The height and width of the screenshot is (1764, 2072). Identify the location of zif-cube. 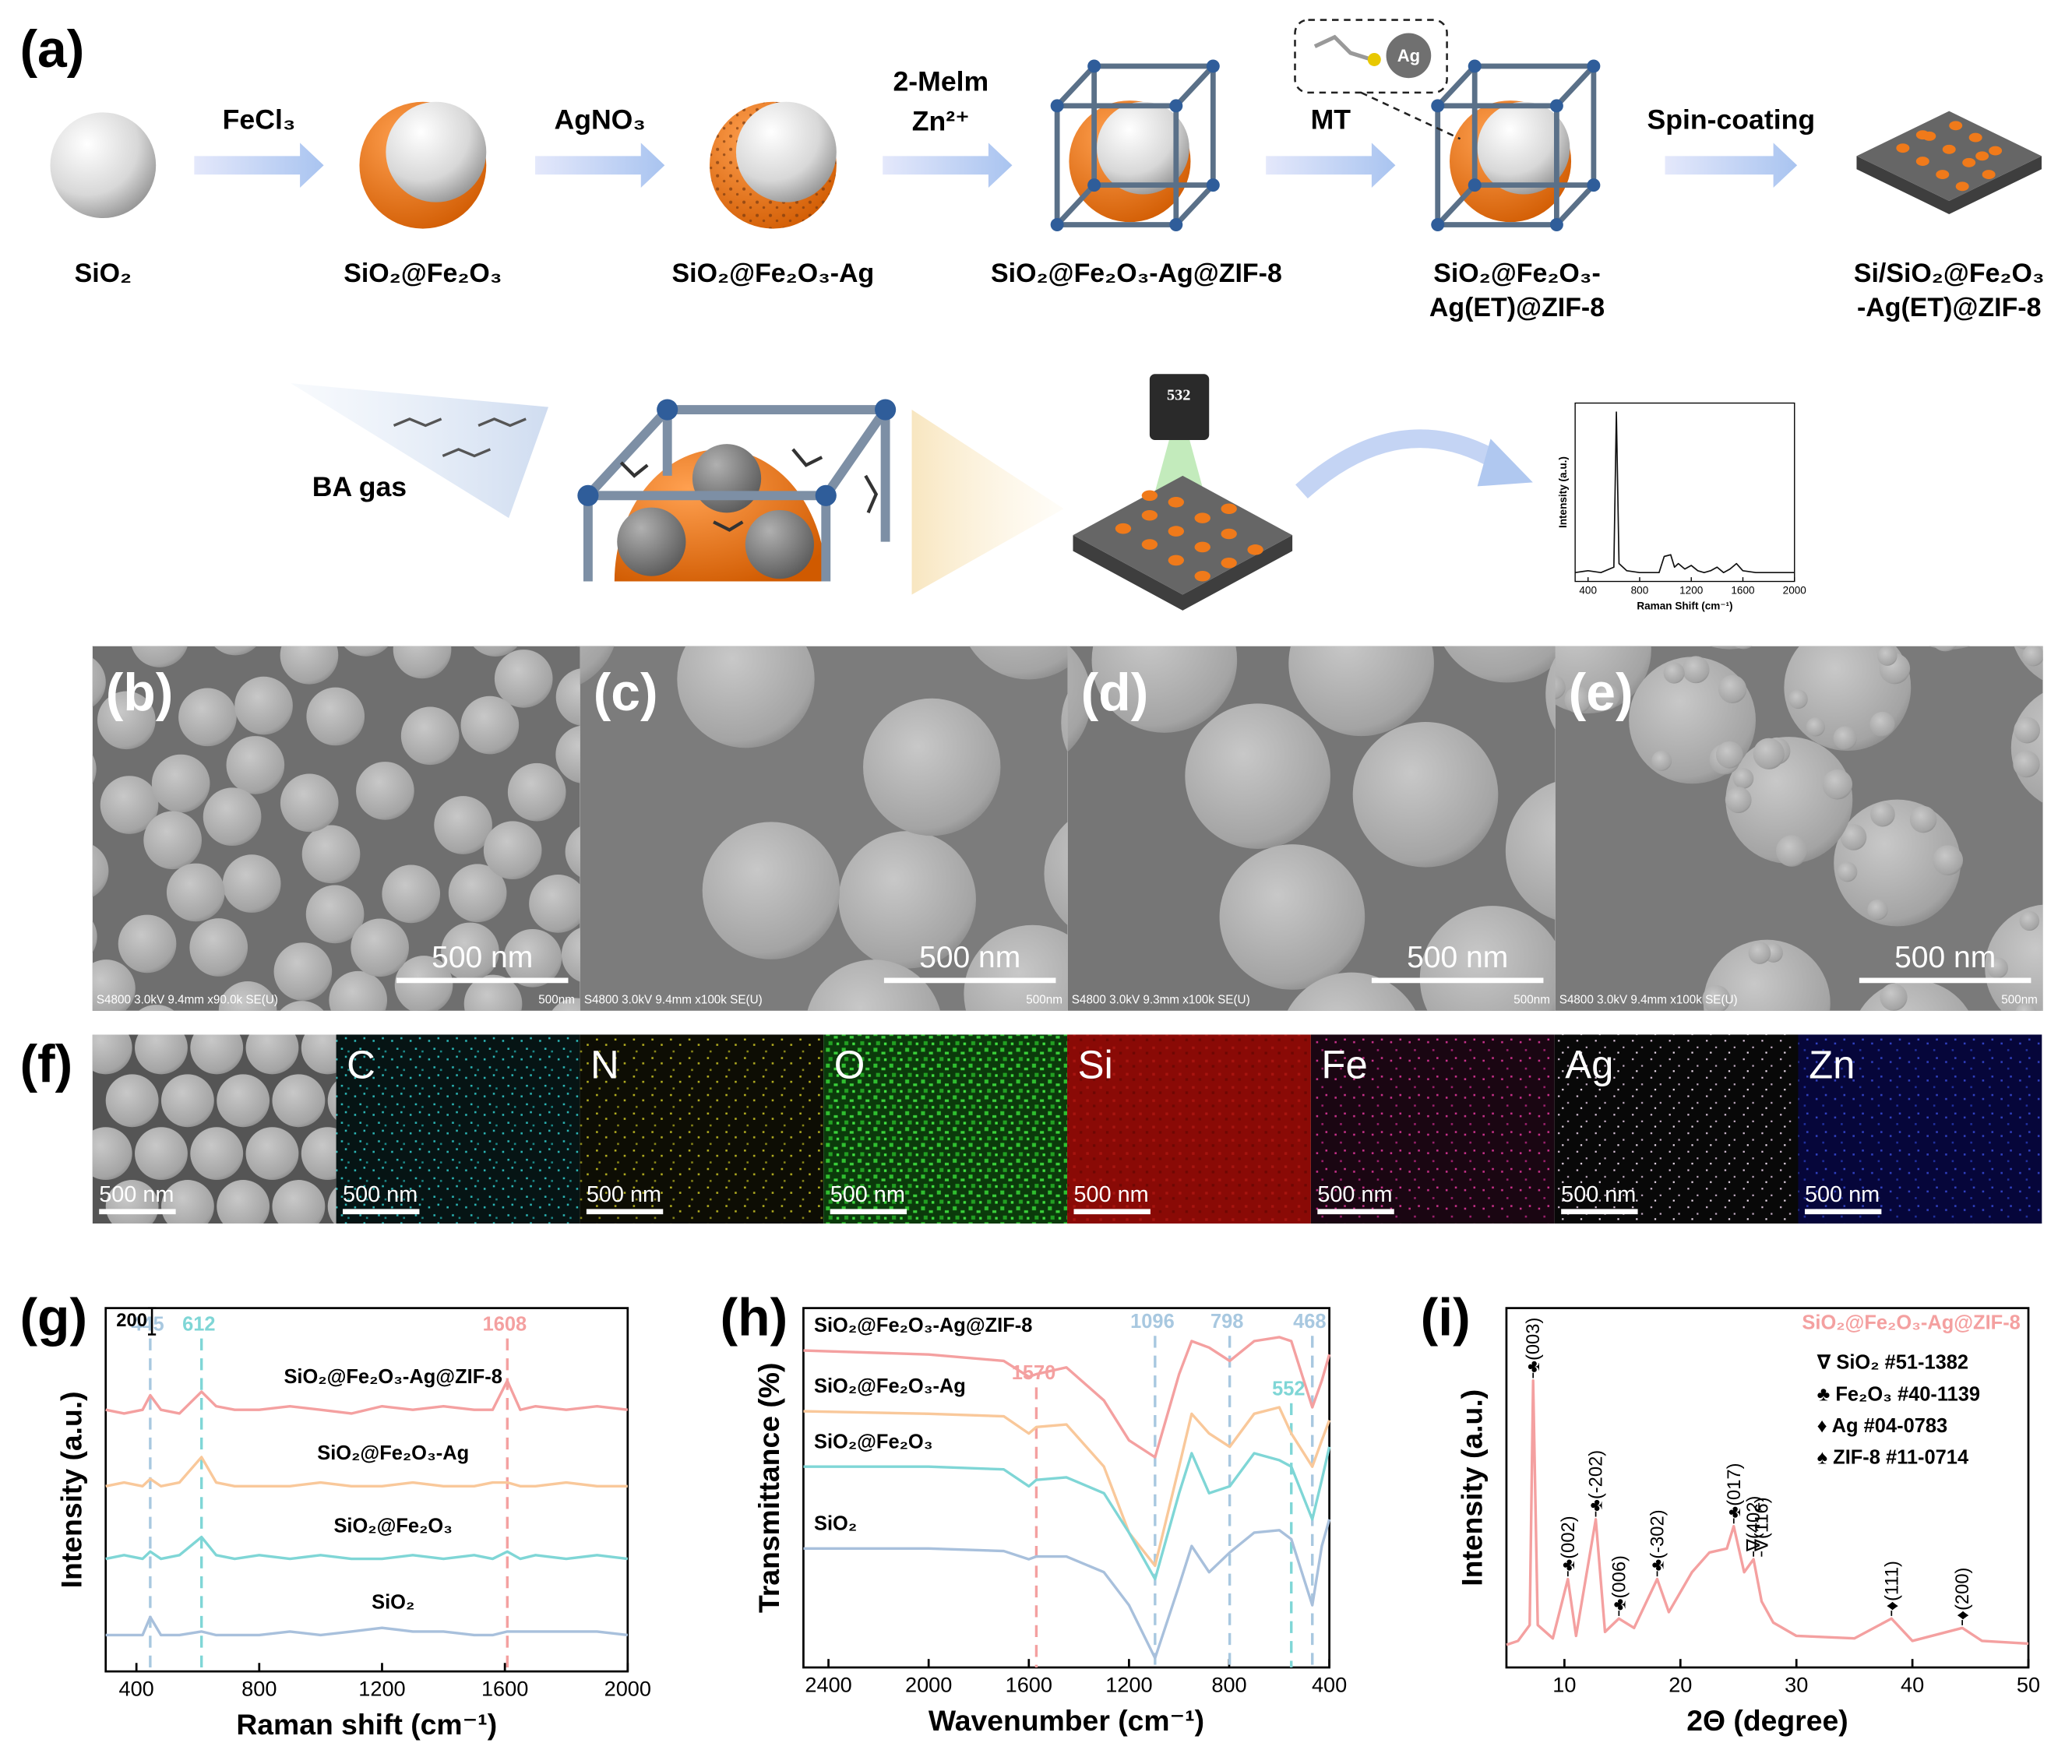
(1135, 145).